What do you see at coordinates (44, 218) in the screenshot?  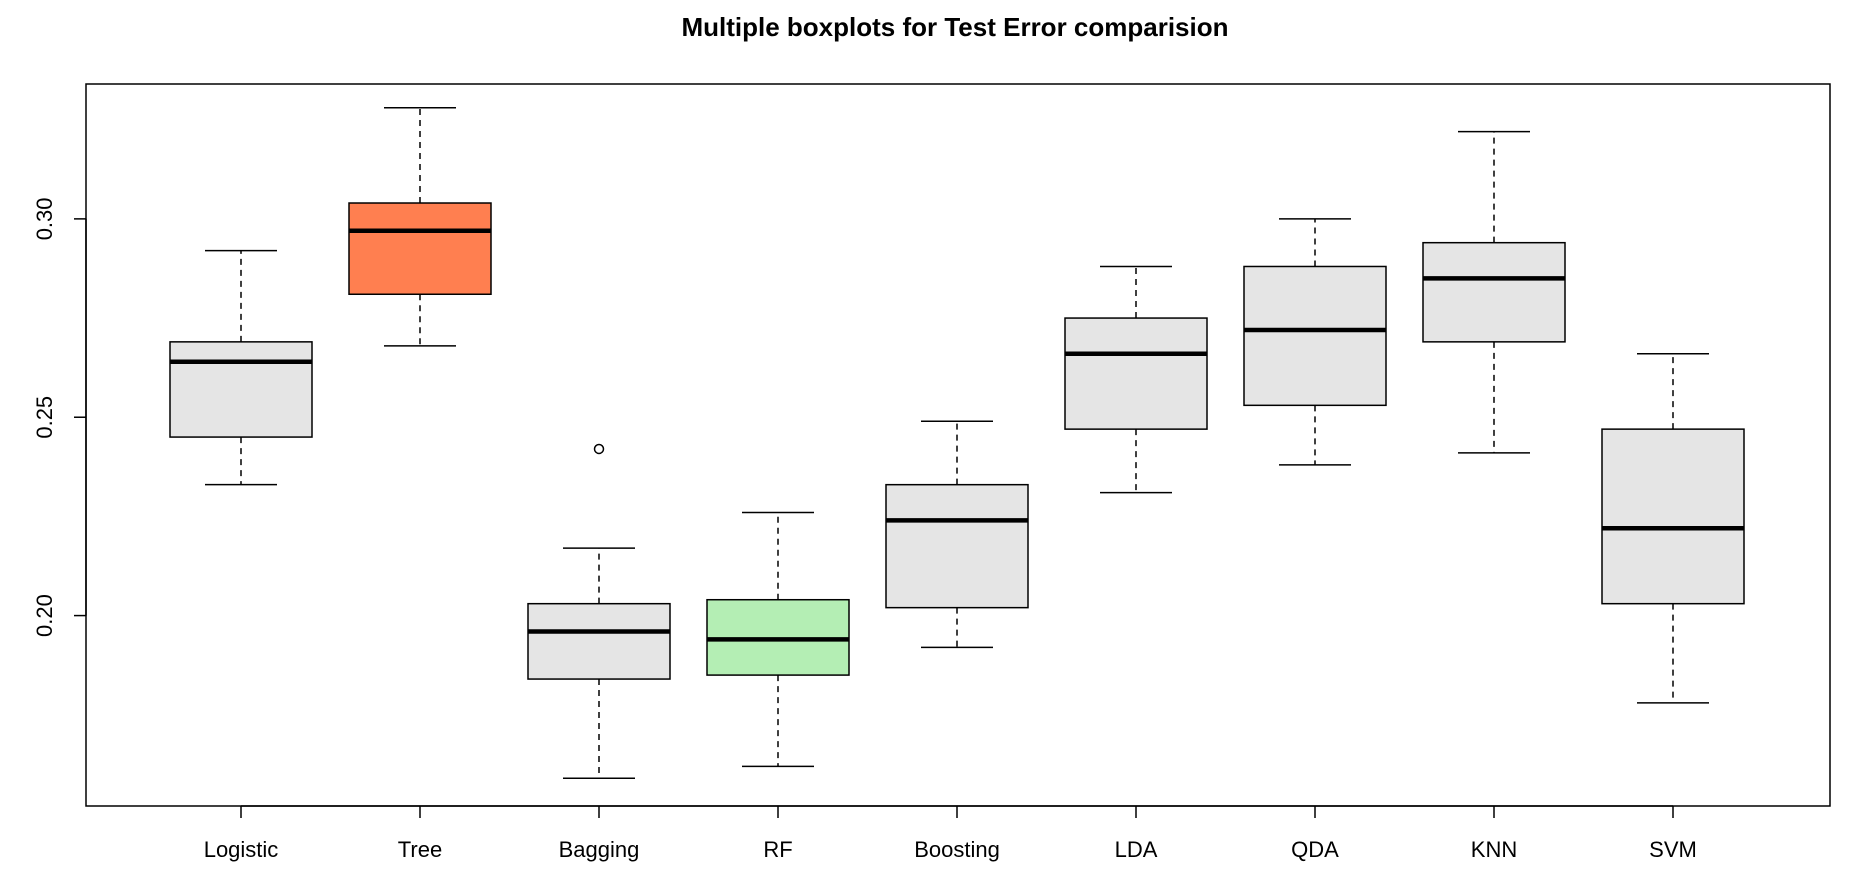 I see `y-tick-label: 0.30` at bounding box center [44, 218].